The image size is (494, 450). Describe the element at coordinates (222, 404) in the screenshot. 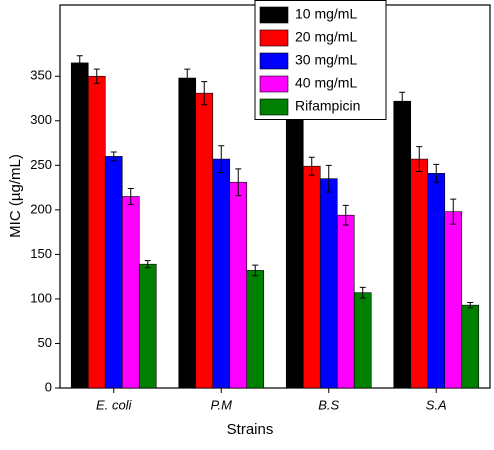

I see `x-tick-label: P.M` at that location.